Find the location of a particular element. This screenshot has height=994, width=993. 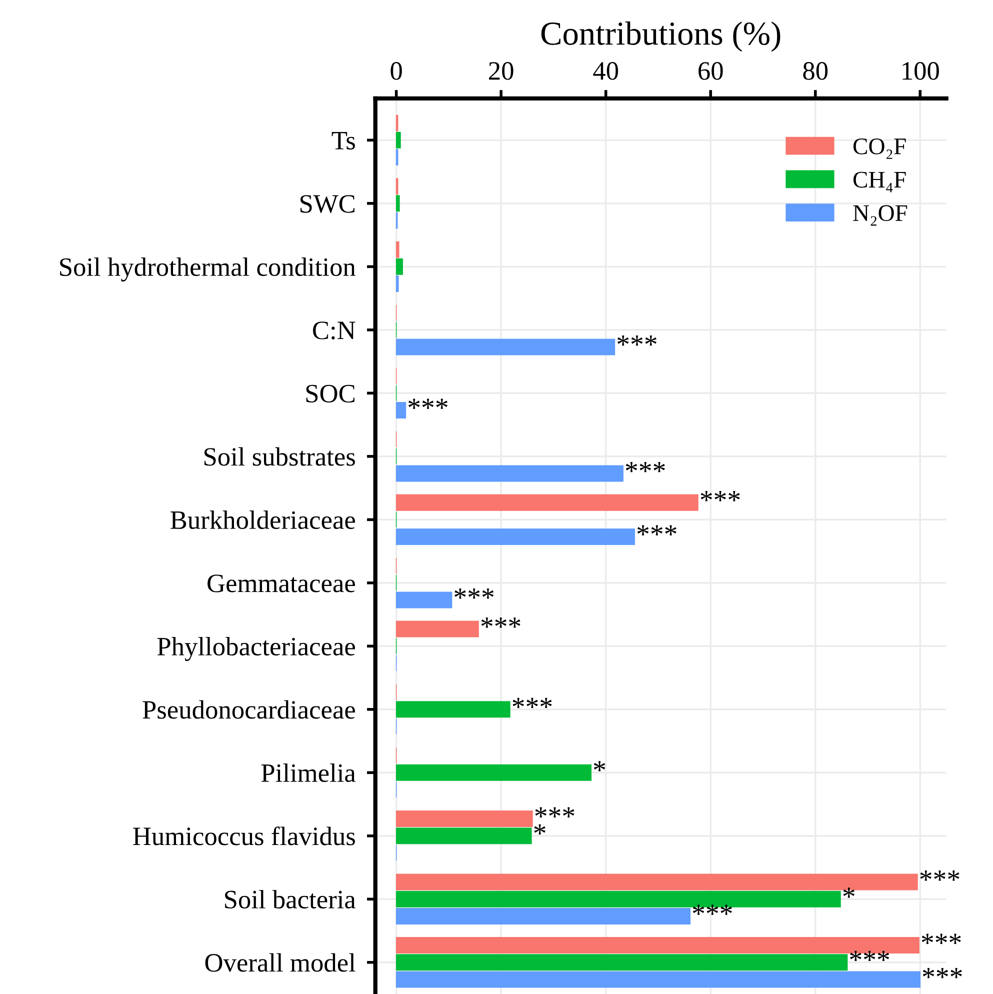

y-tick-label: Overall model is located at coordinates (280, 962).